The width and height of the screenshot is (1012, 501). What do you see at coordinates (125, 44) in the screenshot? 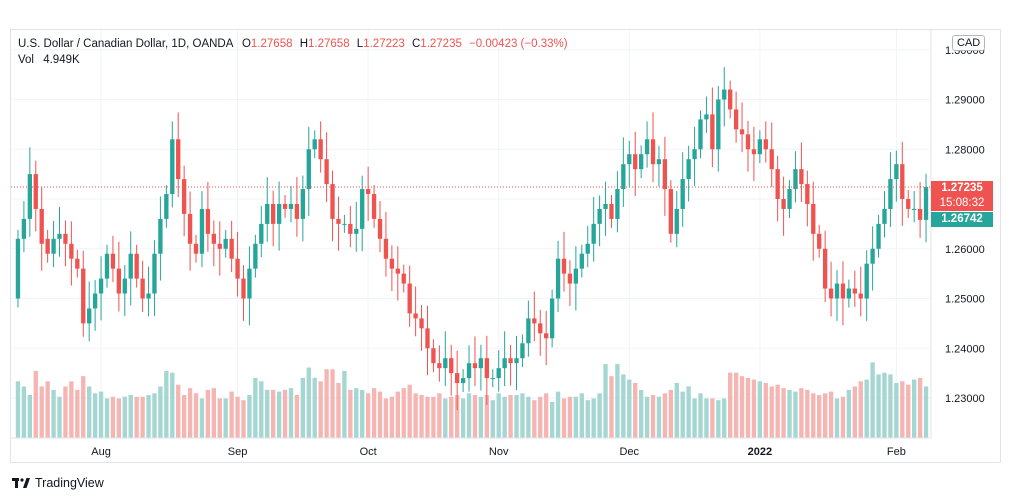
I see `symbol-title: U.S. Dollar / Canadian Dollar, 1D, OANDA` at bounding box center [125, 44].